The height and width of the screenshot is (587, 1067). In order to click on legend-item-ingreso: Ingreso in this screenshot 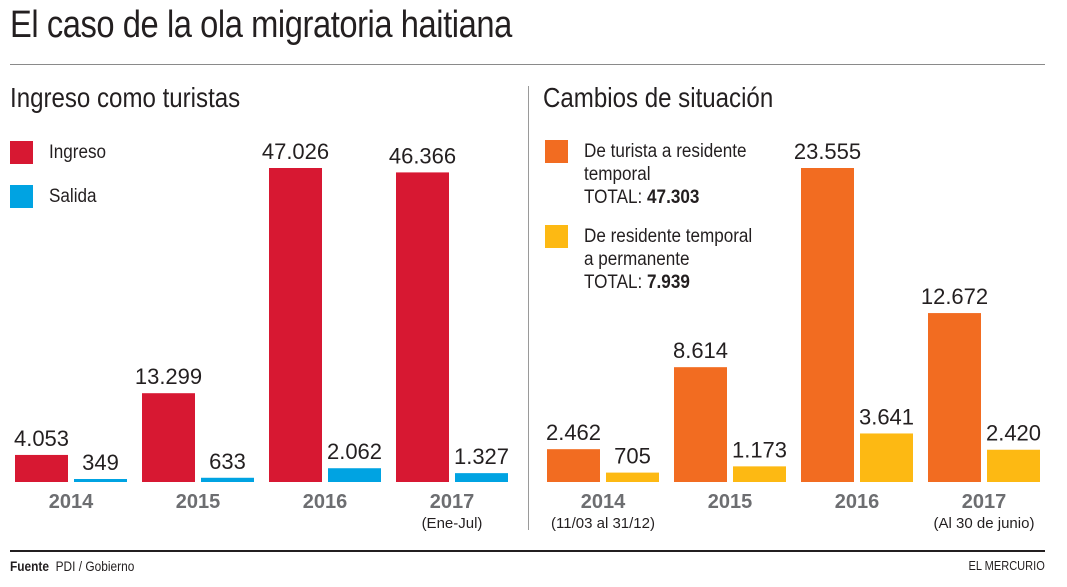, I will do `click(61, 152)`.